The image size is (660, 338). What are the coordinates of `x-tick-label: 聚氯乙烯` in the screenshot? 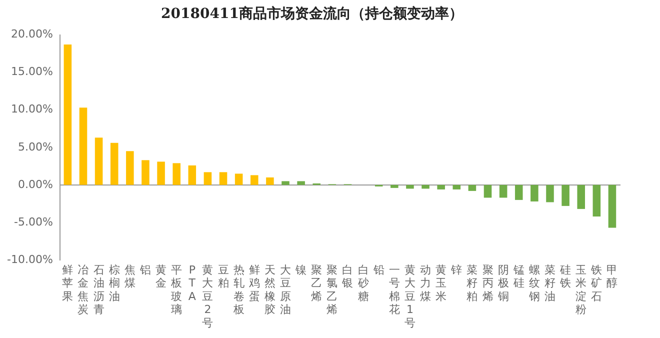 It's located at (332, 289).